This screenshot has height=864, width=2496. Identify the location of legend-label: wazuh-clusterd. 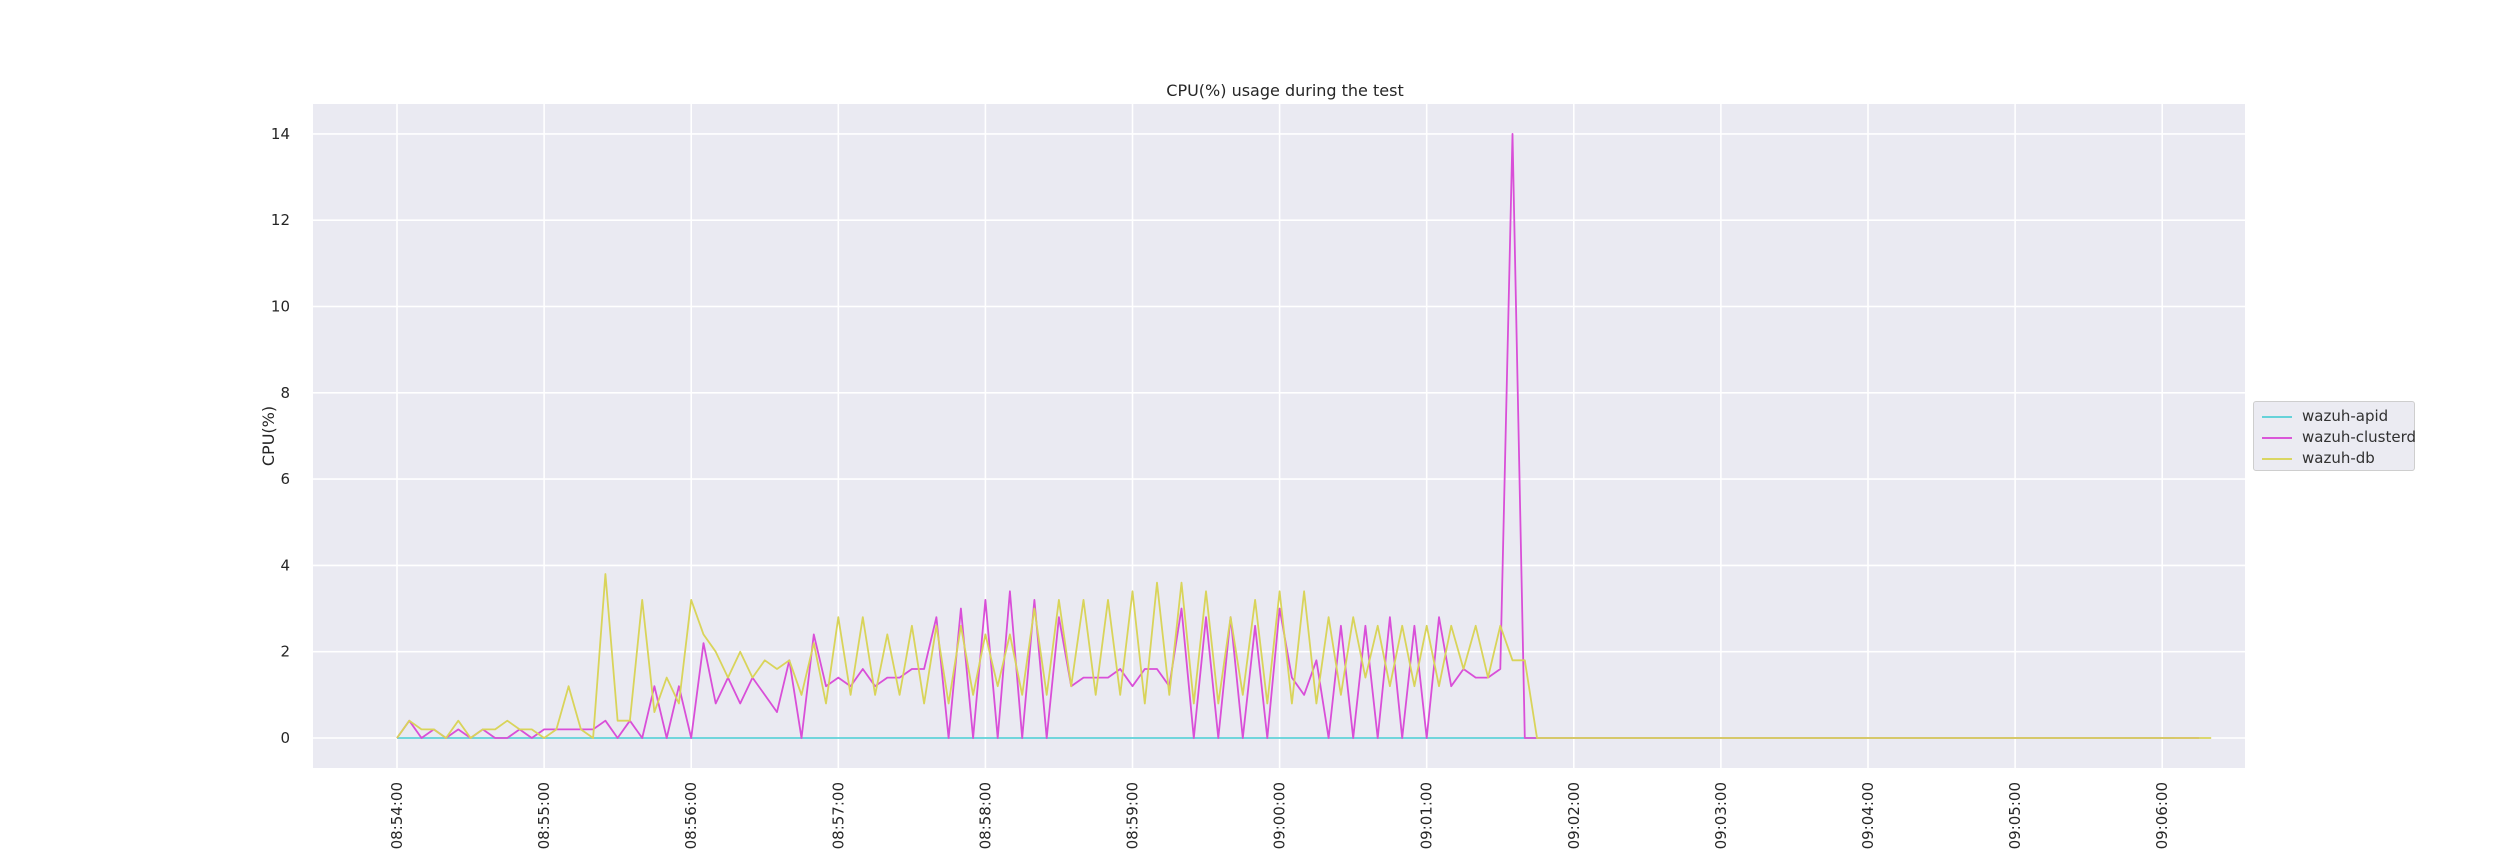
(2359, 437).